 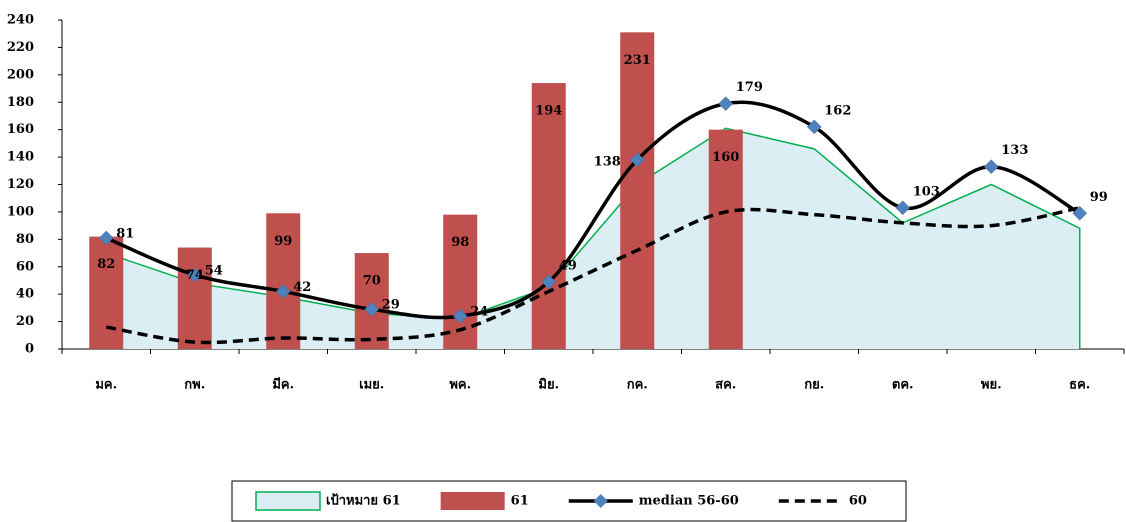 I want to click on legend-marker, so click(x=600, y=501).